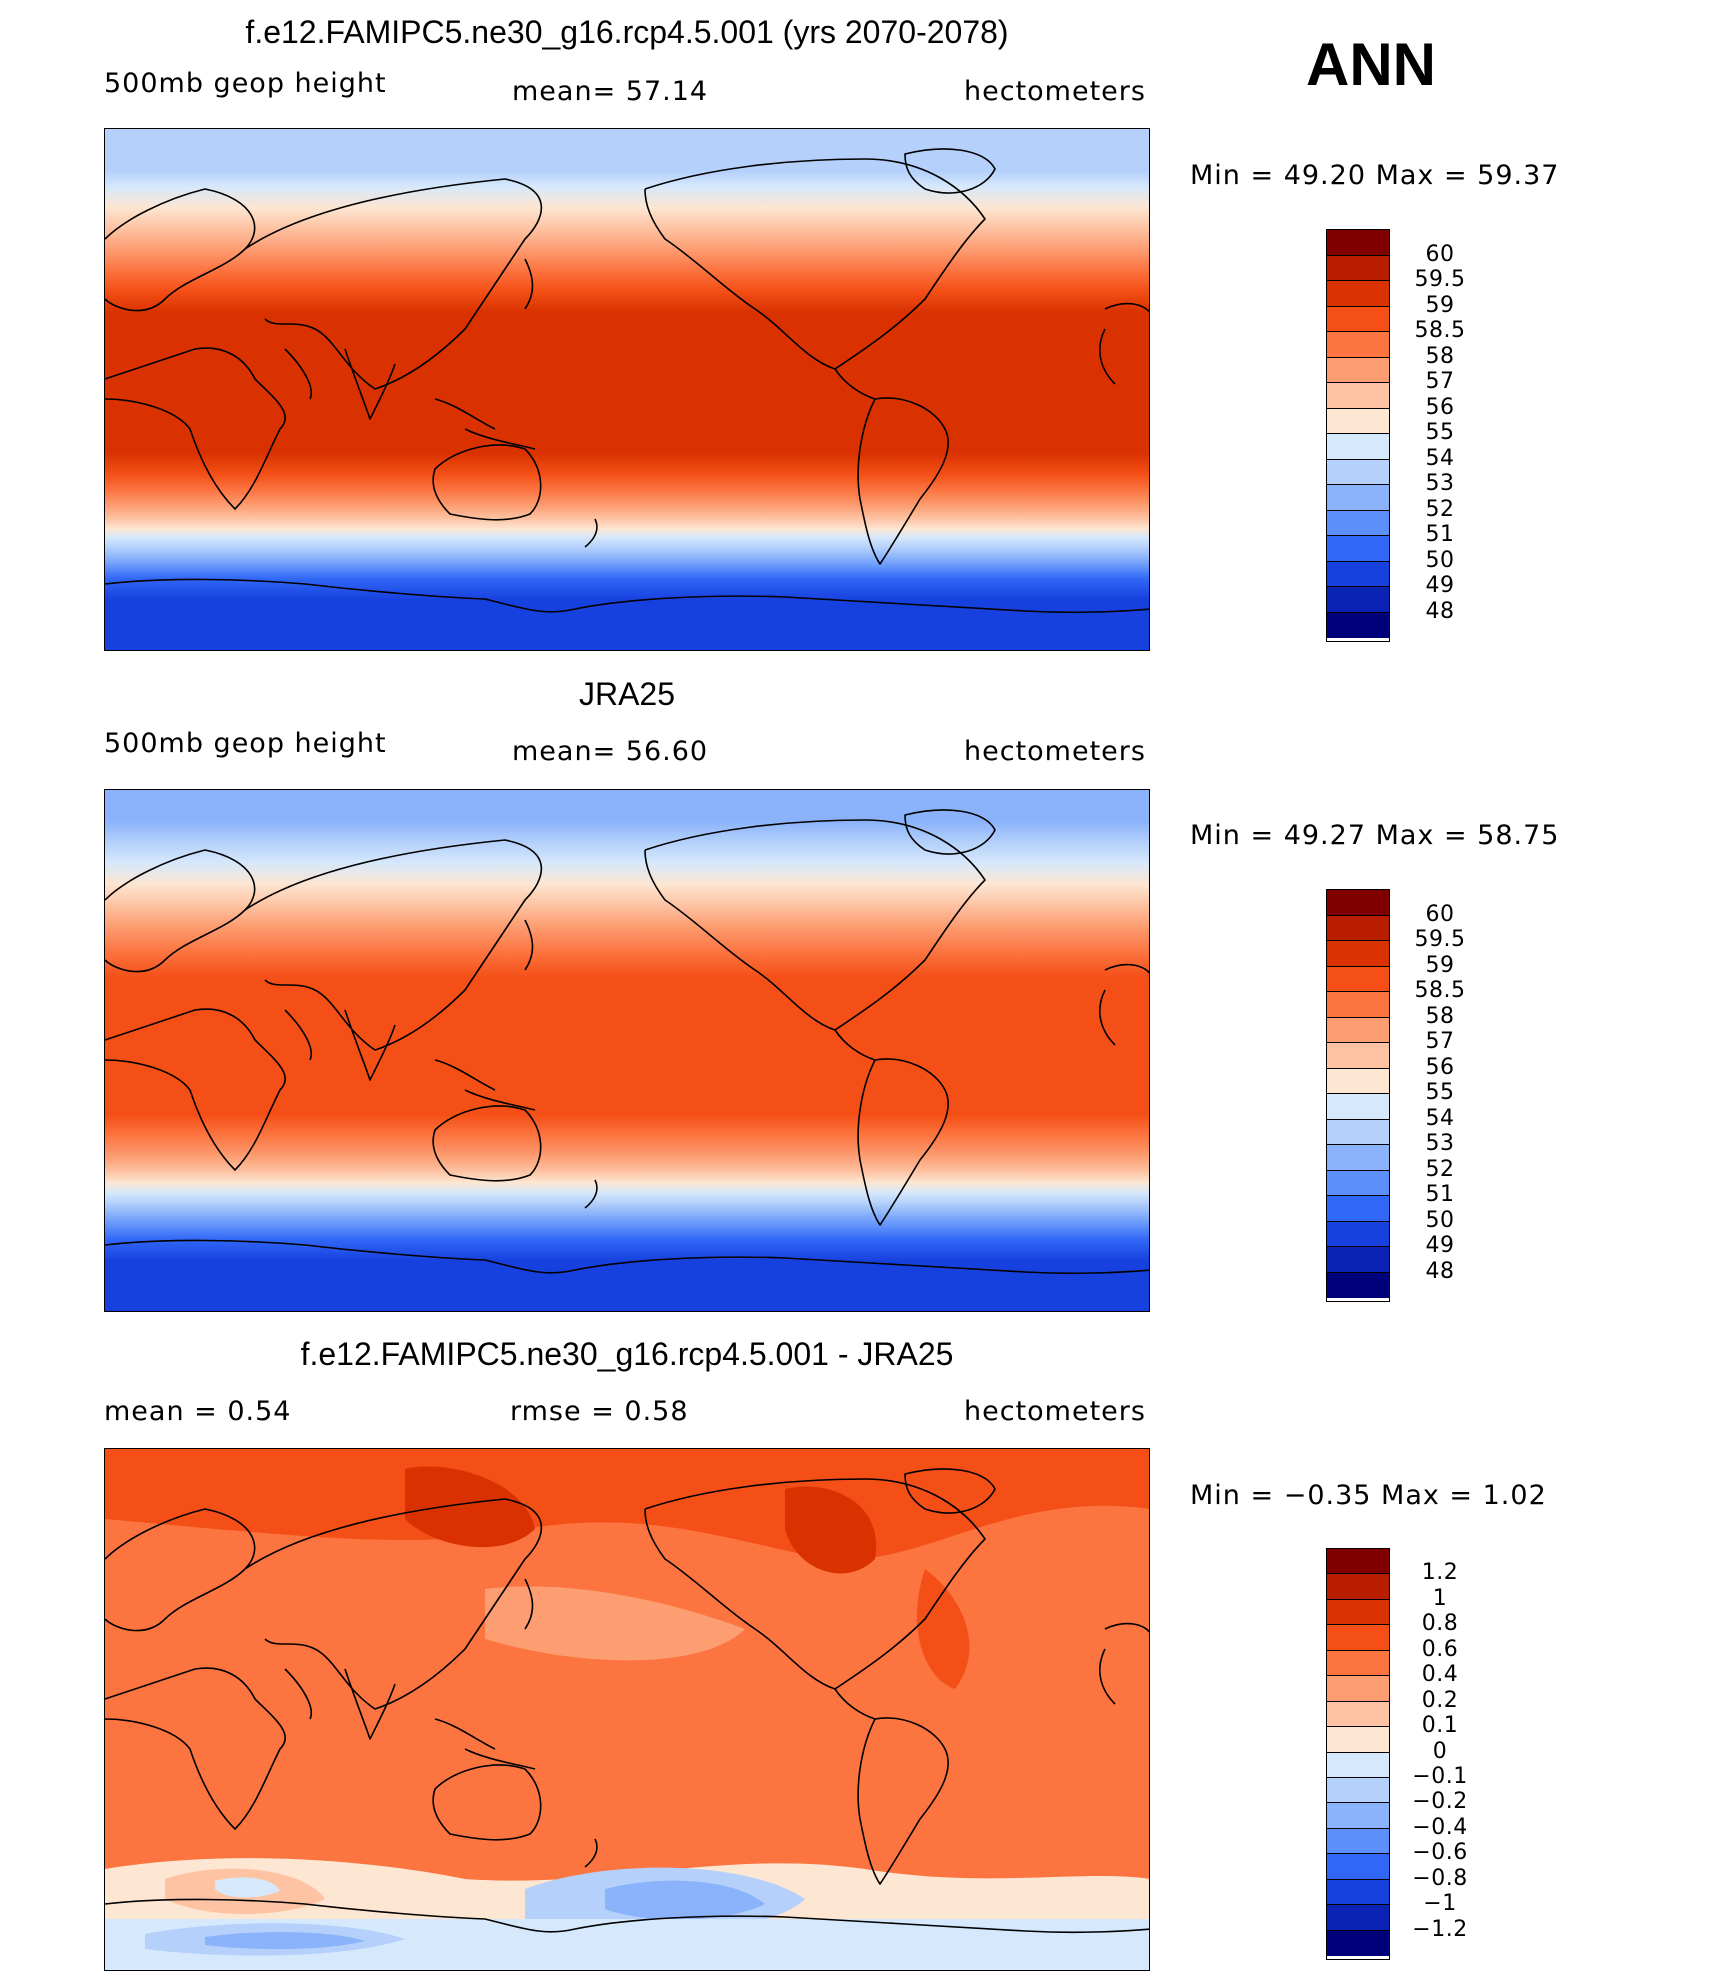  I want to click on colorbar-tick-label: −1.2, so click(1440, 1929).